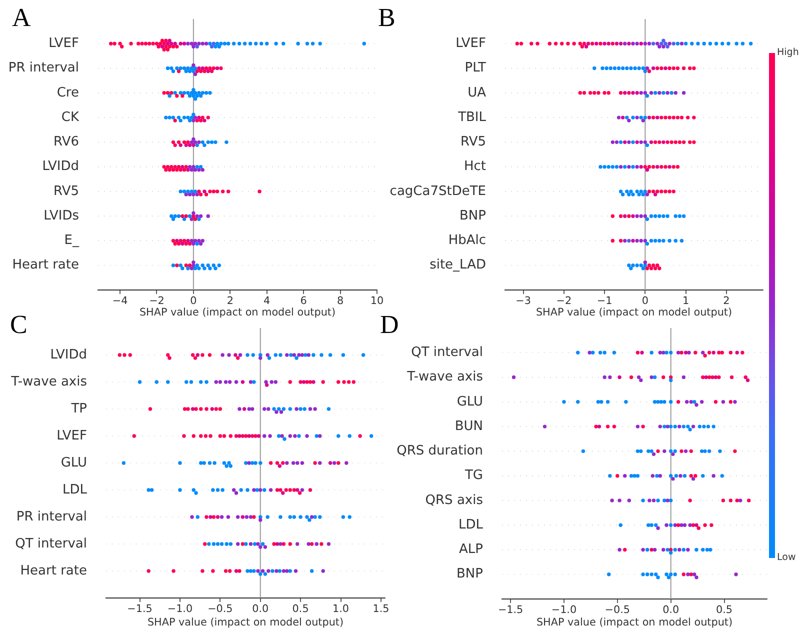 The image size is (800, 634). Describe the element at coordinates (21, 17) in the screenshot. I see `chart-title: A` at that location.